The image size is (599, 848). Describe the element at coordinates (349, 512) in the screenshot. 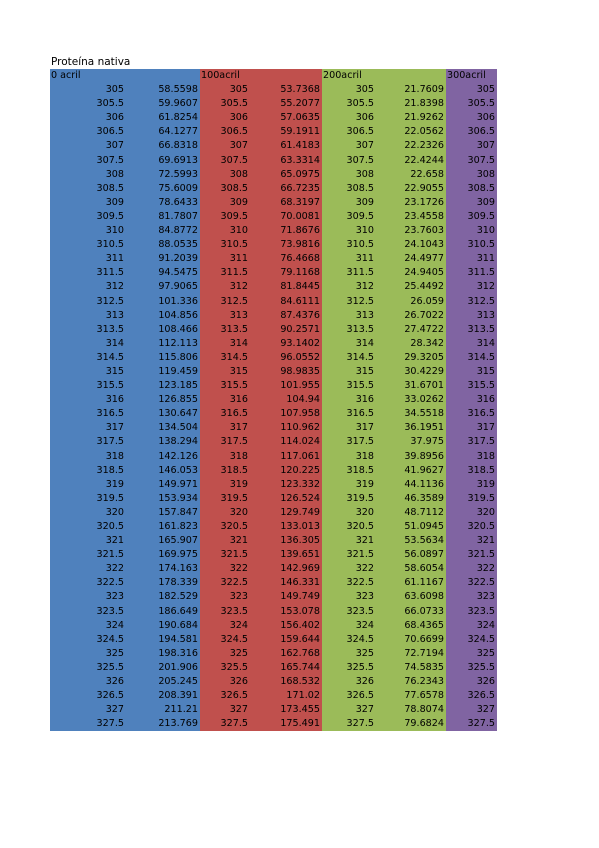

I see `col-200acril-x-cell: 320` at that location.